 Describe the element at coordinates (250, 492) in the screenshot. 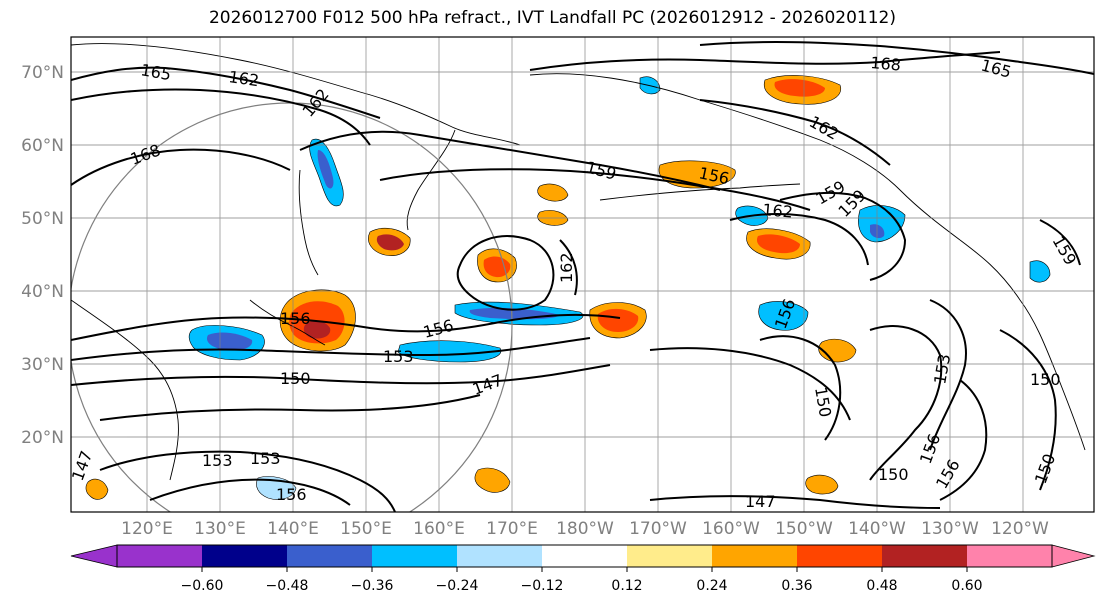

I see `contour-153-south` at that location.